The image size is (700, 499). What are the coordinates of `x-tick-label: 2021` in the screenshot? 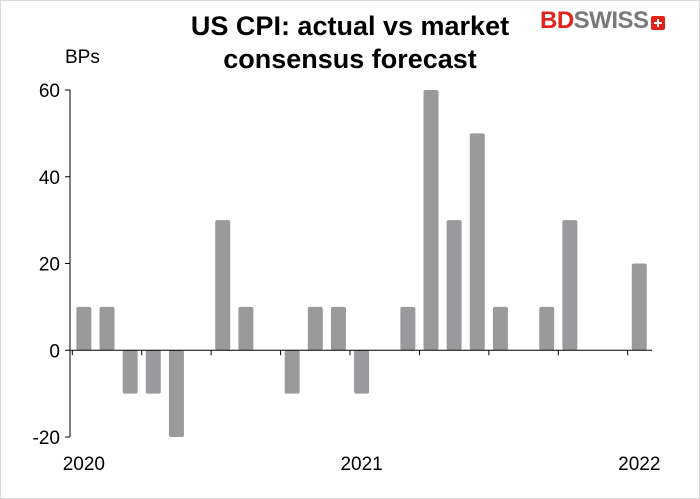 It's located at (361, 464).